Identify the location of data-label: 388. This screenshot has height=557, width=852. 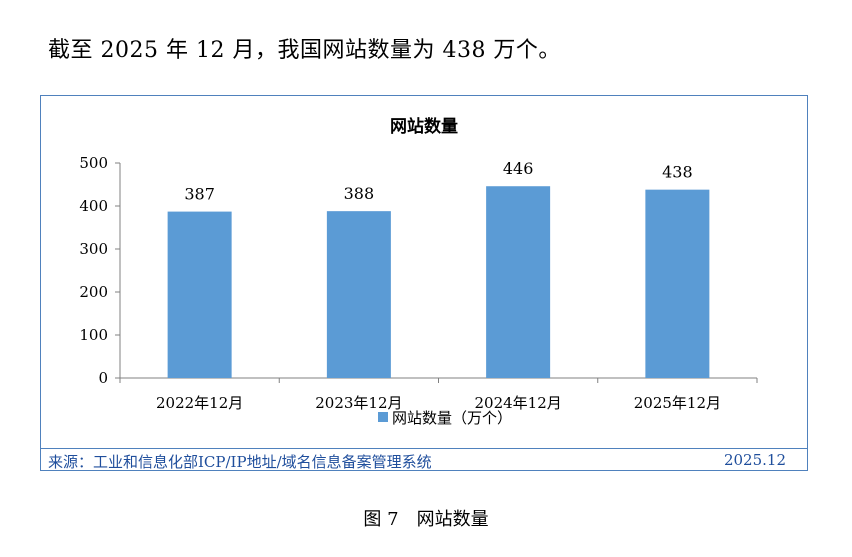
(359, 193).